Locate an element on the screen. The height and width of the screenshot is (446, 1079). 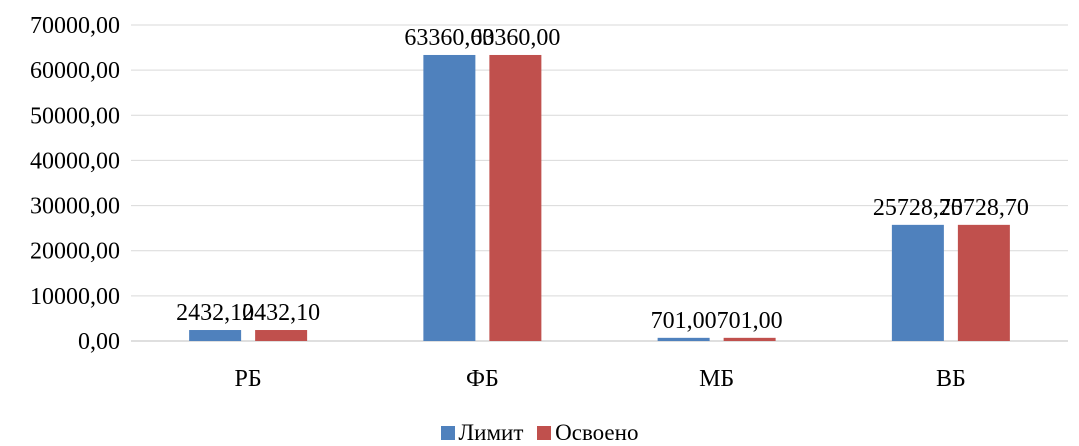
x-category-label: ВБ is located at coordinates (951, 379).